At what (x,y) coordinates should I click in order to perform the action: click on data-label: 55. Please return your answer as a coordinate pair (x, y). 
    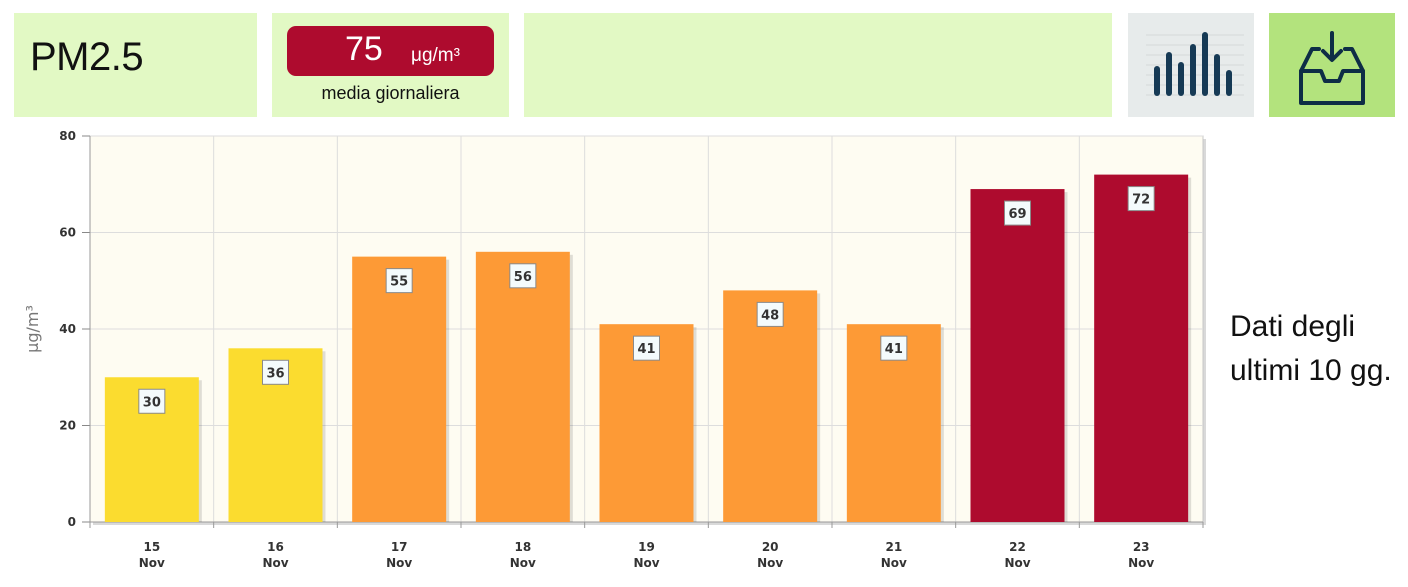
    Looking at the image, I should click on (399, 282).